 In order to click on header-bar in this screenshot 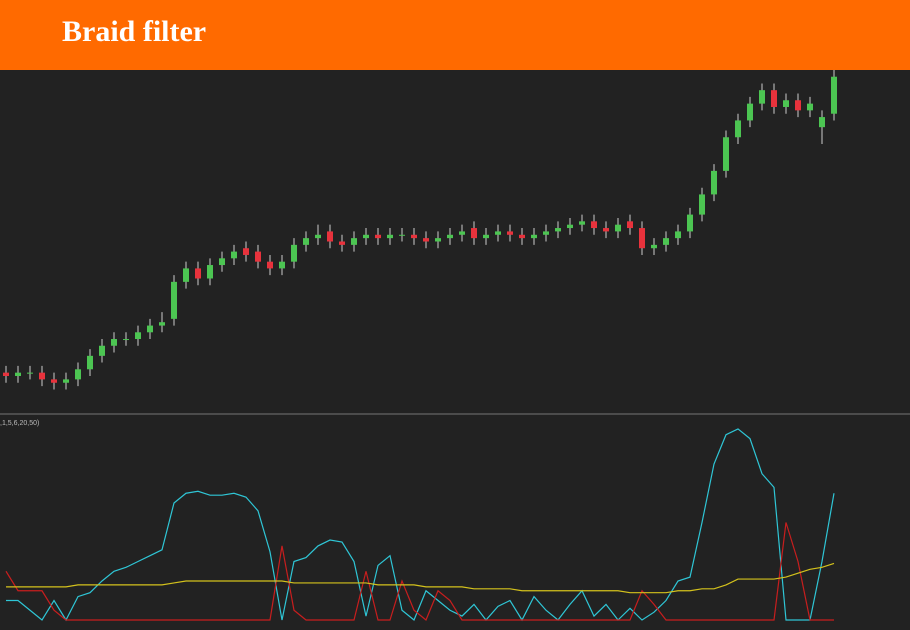, I will do `click(455, 35)`.